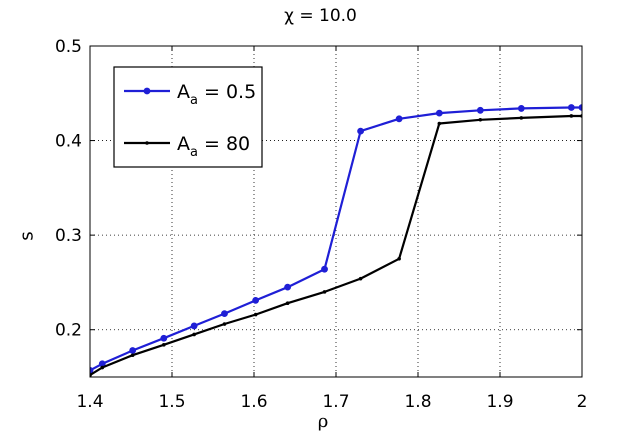  I want to click on chart-title: χ = 10.0, so click(320, 16).